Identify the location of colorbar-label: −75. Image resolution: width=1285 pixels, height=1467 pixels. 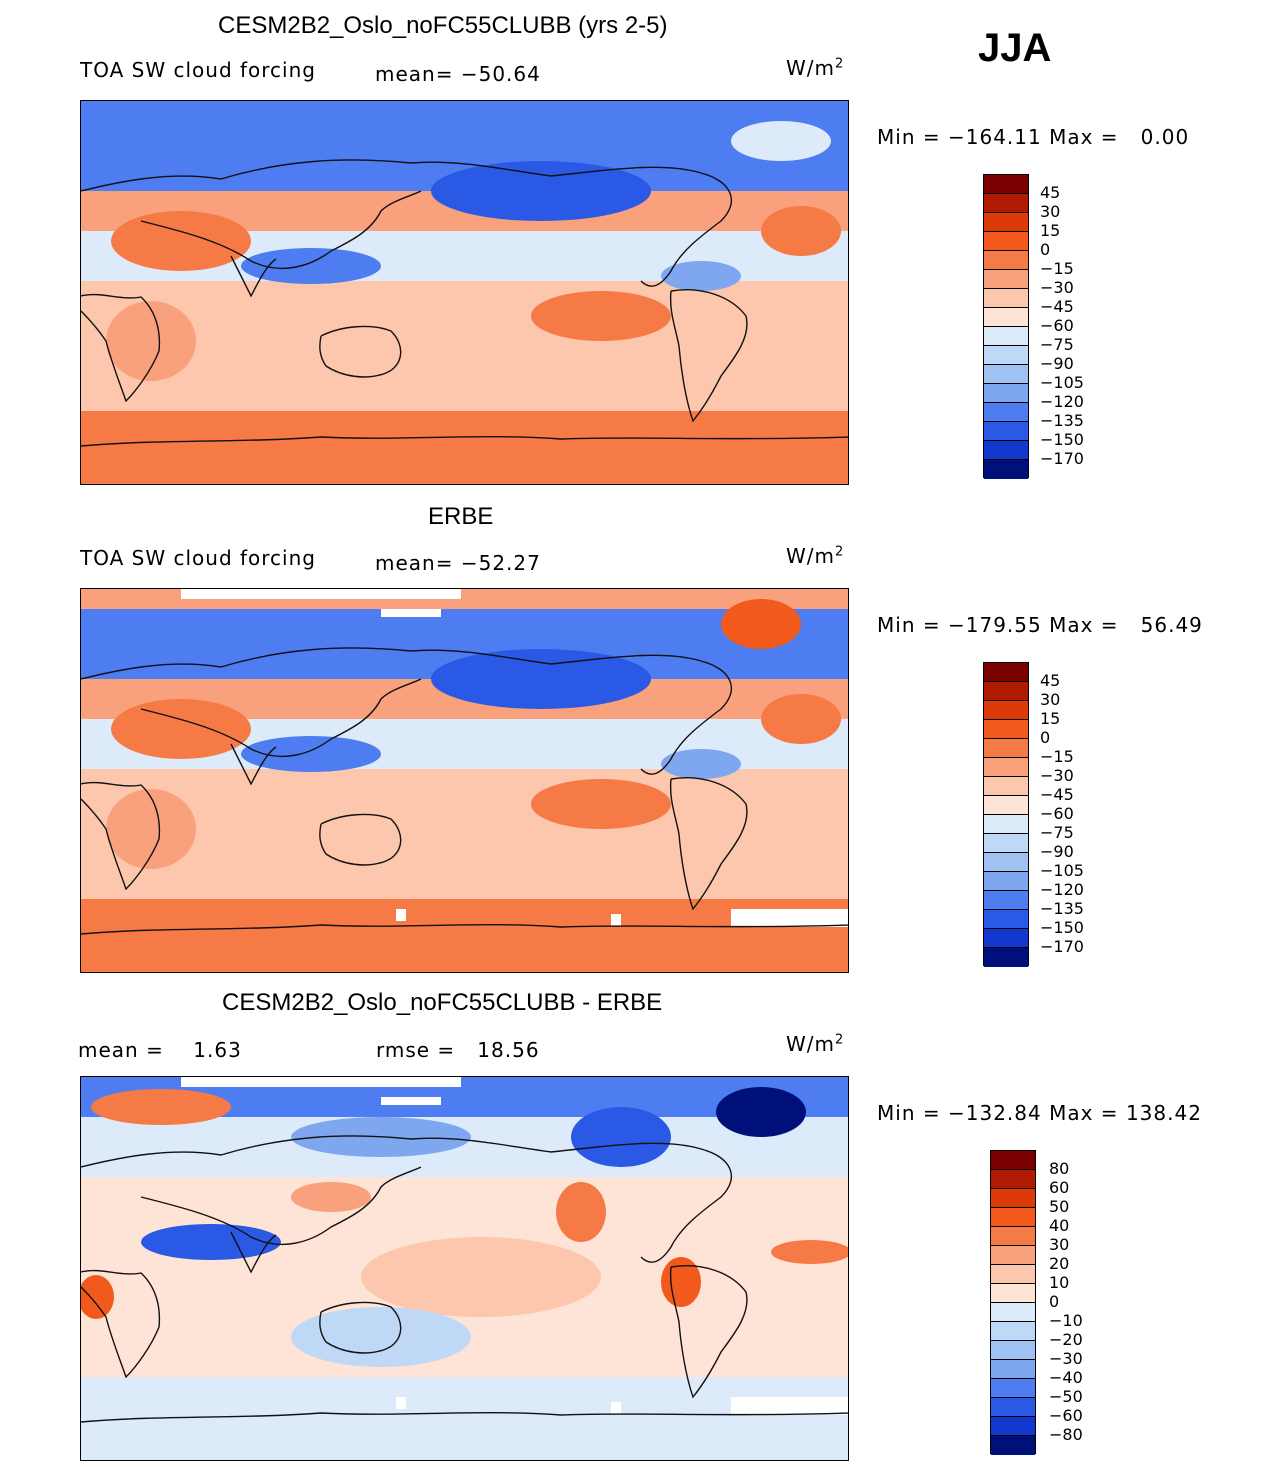
(1057, 344).